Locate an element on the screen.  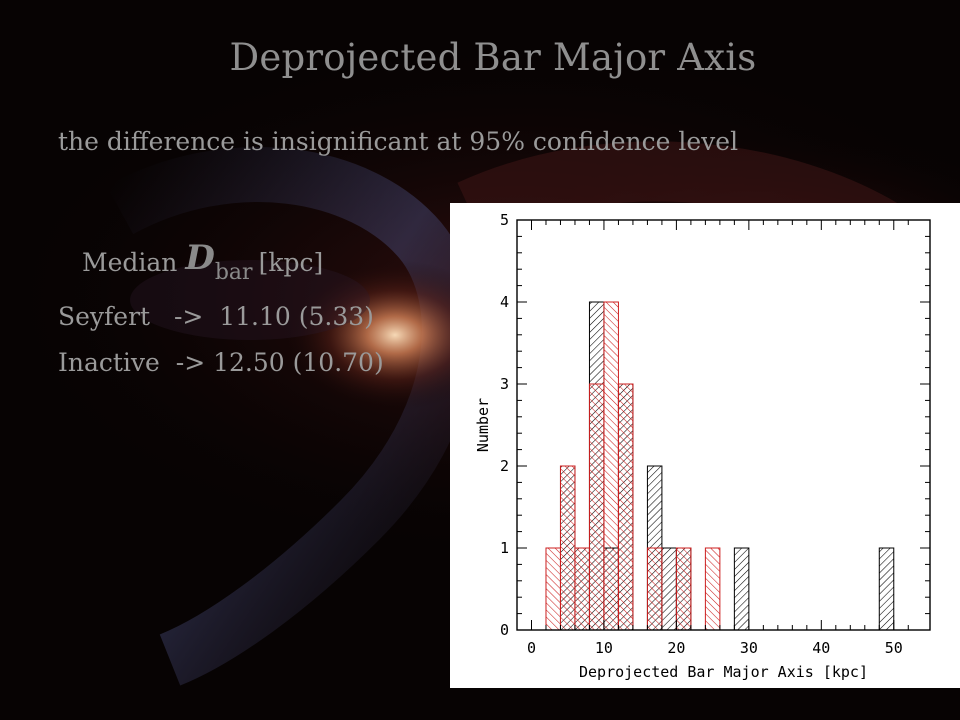
inactive-row: Inactive -> 12.50 (10.70) is located at coordinates (221, 362).